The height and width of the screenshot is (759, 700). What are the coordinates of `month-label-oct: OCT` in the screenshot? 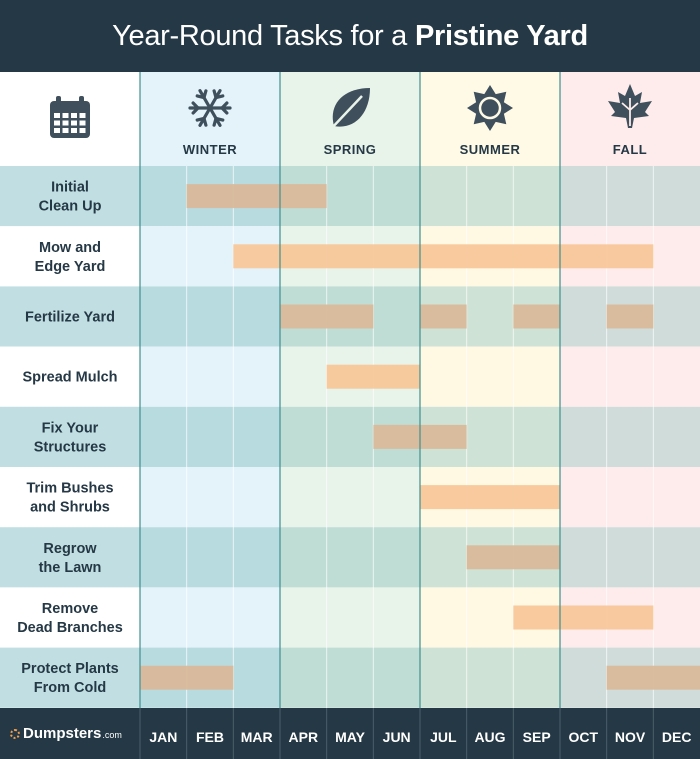 It's located at (584, 737).